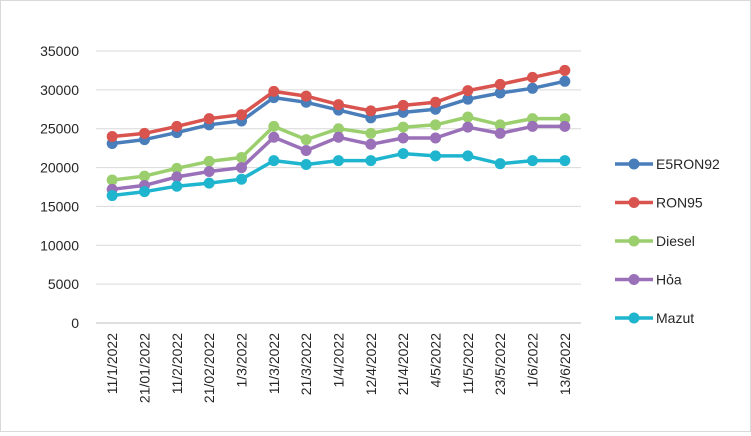  What do you see at coordinates (436, 360) in the screenshot?
I see `x-tick-label: 4/5/2022` at bounding box center [436, 360].